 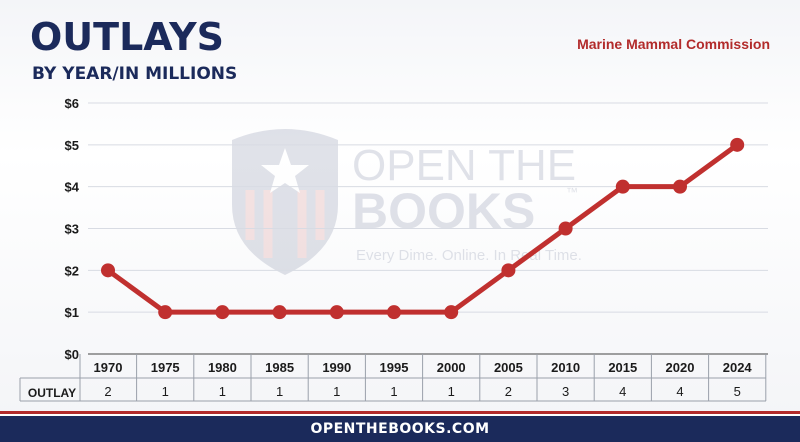 What do you see at coordinates (336, 312) in the screenshot?
I see `data-point-1990` at bounding box center [336, 312].